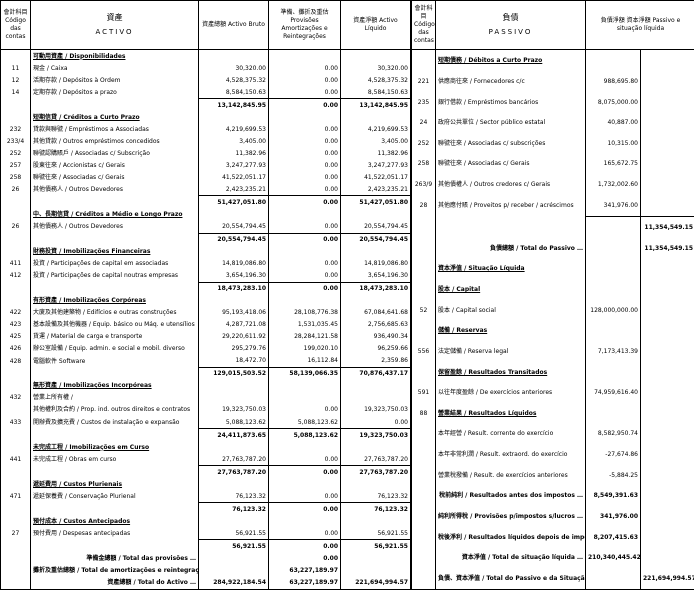 The height and width of the screenshot is (590, 694). I want to click on amount: 96,259.66, so click(375, 348).